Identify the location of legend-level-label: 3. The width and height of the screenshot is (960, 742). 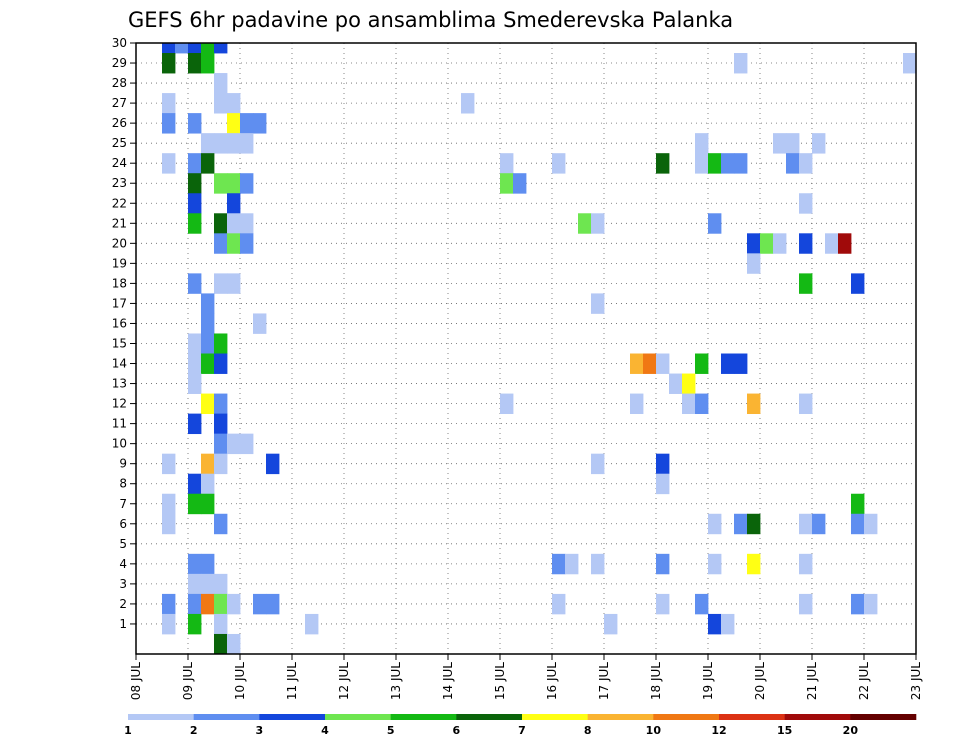
(260, 730).